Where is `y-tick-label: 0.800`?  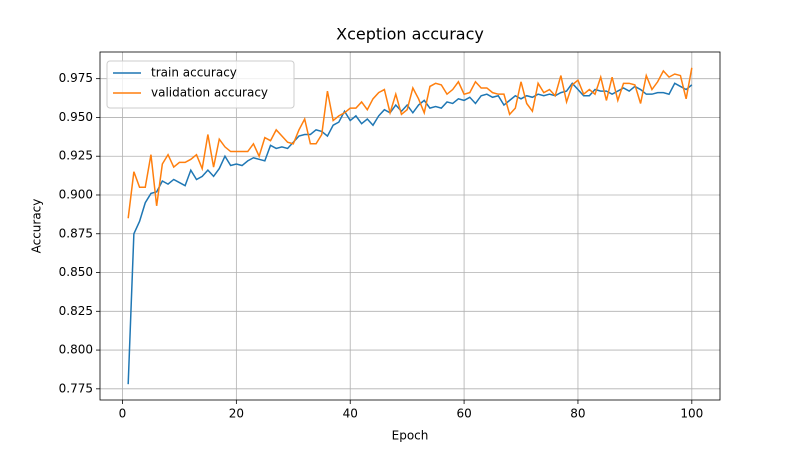
y-tick-label: 0.800 is located at coordinates (76, 350).